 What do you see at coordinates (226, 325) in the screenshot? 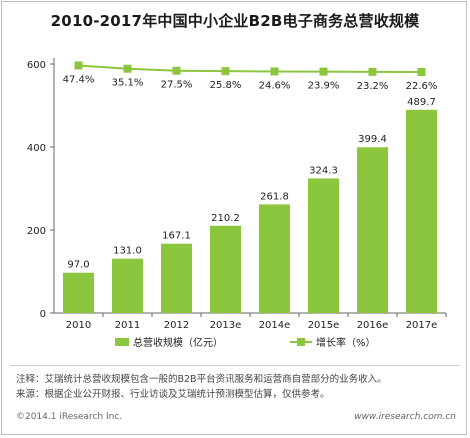
I see `x-tick-label: 2013e` at bounding box center [226, 325].